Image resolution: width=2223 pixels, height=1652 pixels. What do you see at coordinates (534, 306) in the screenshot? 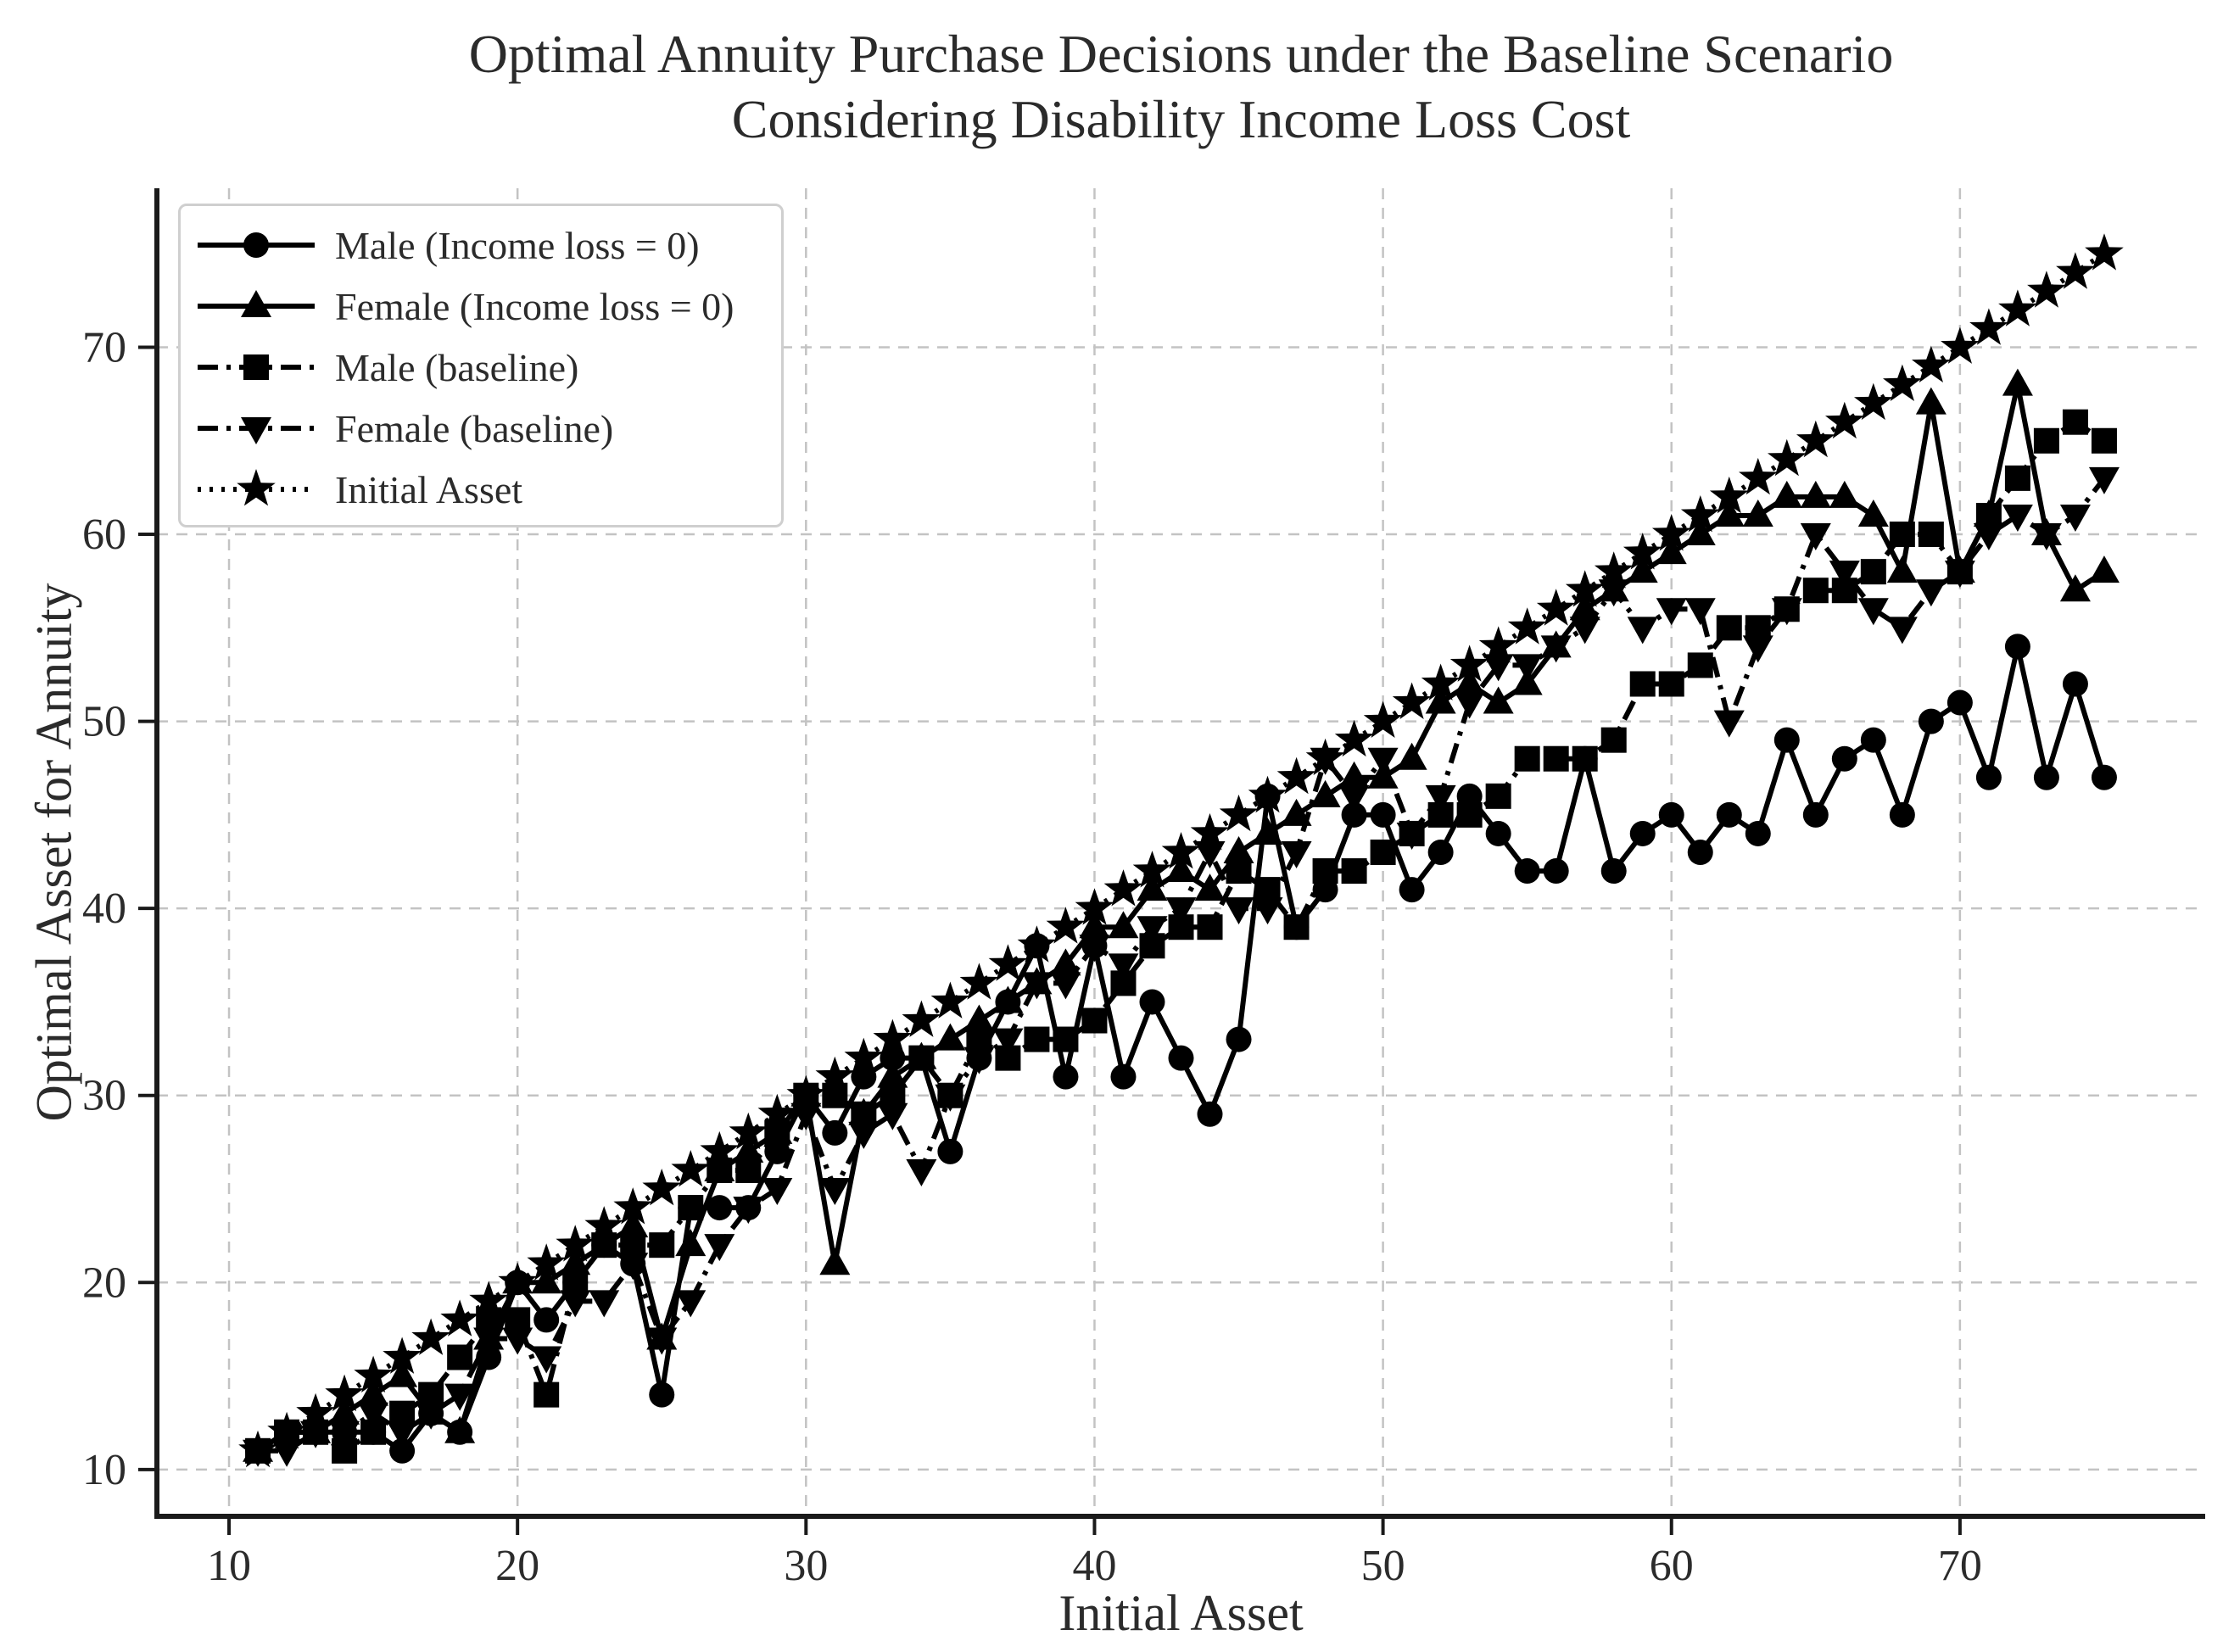
I see `legend-label: Female (Income loss = 0)` at bounding box center [534, 306].